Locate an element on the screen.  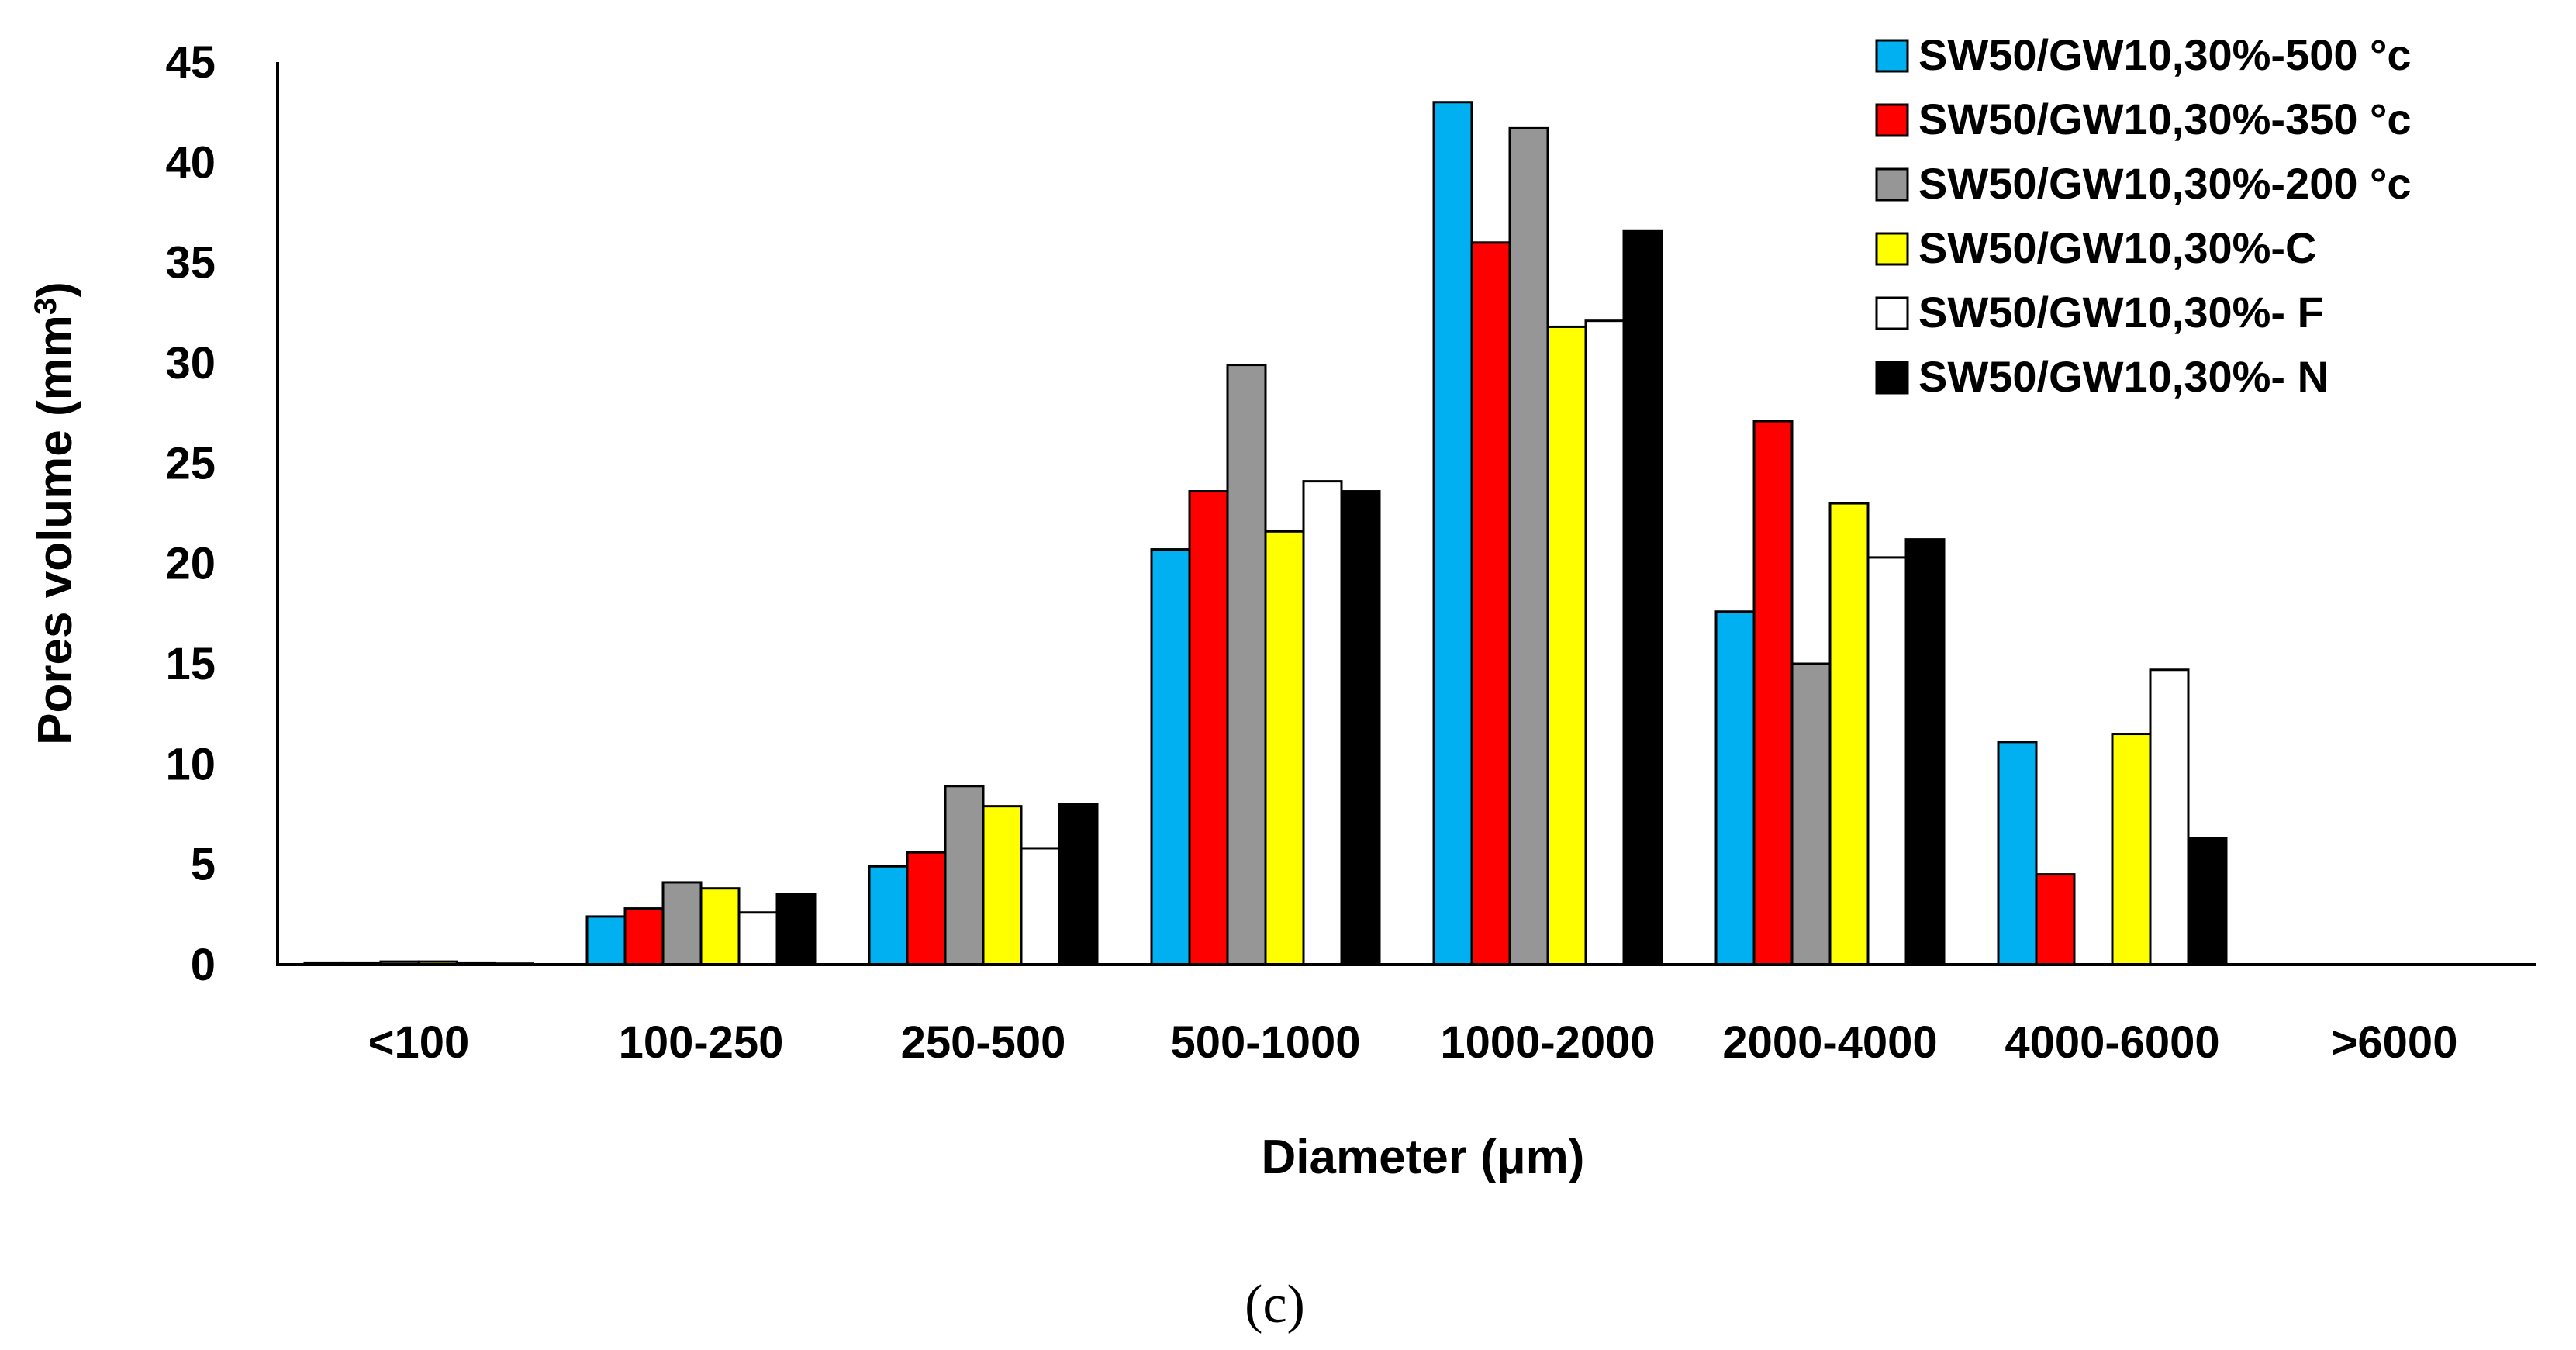
x-tick-label: <100 is located at coordinates (419, 1042).